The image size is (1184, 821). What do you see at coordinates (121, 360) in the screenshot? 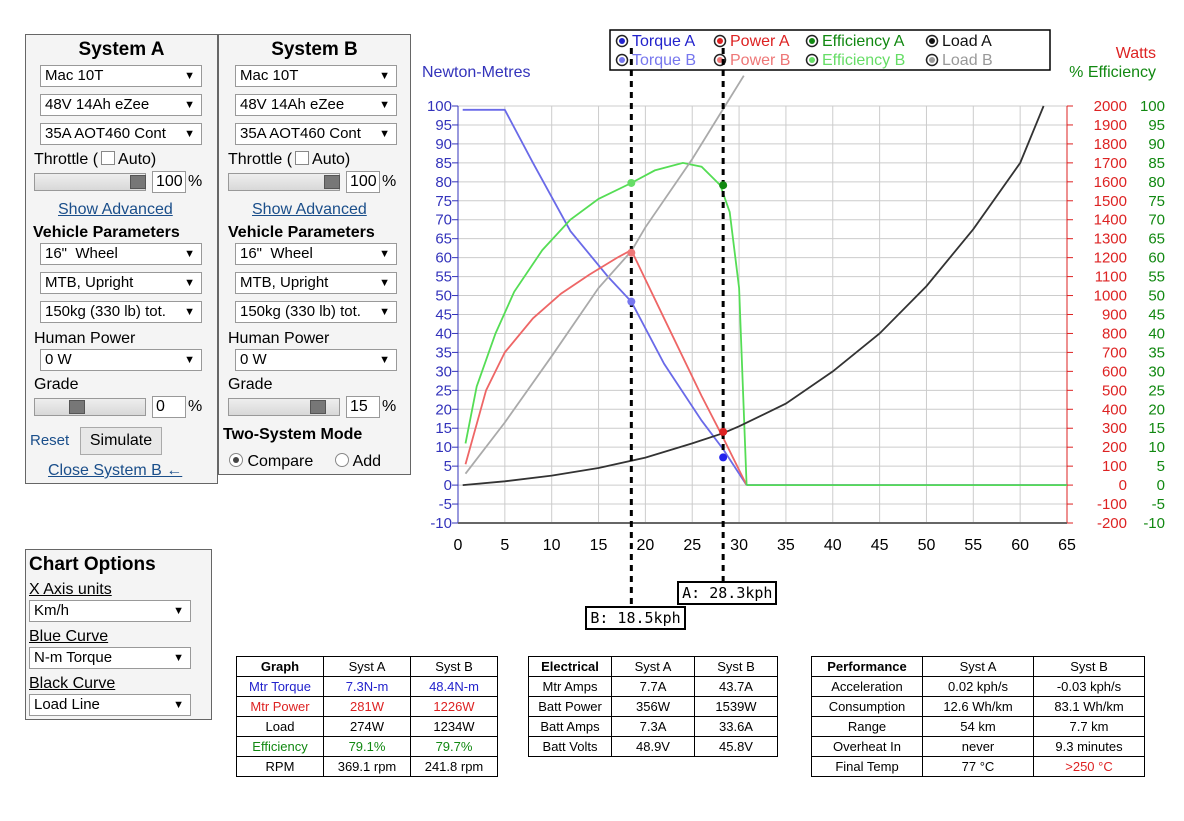
I see `human-power-select-a: 0 W ▼` at bounding box center [121, 360].